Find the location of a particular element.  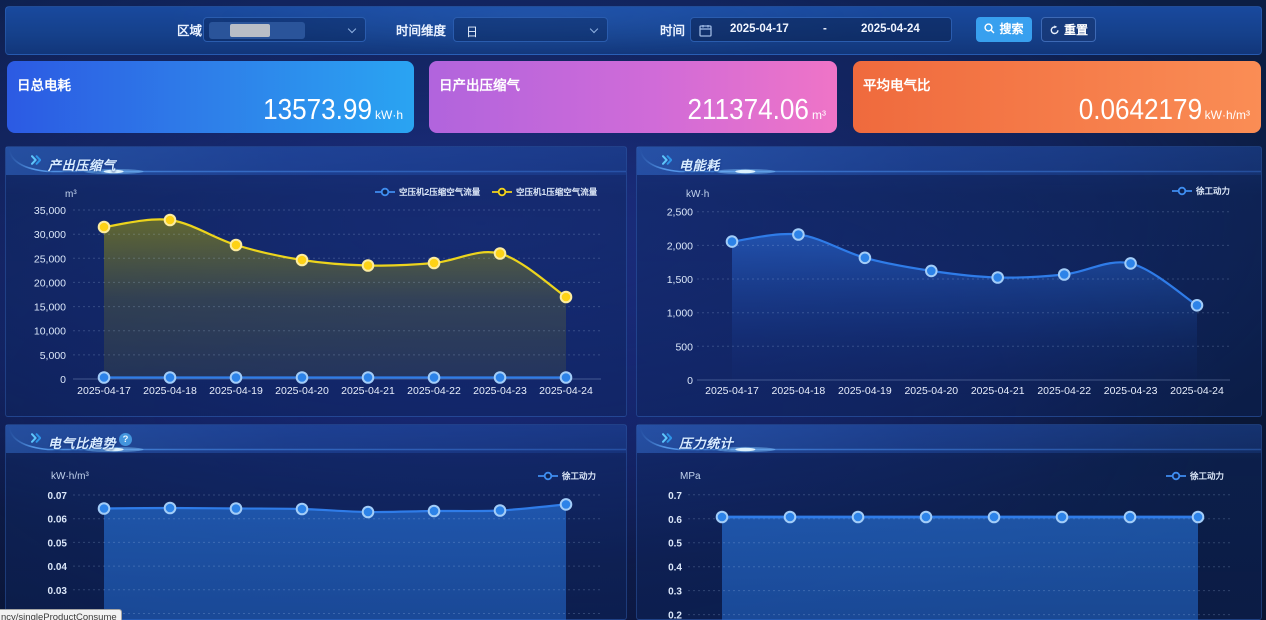

svg-text: 35,000 is located at coordinates (50, 211).